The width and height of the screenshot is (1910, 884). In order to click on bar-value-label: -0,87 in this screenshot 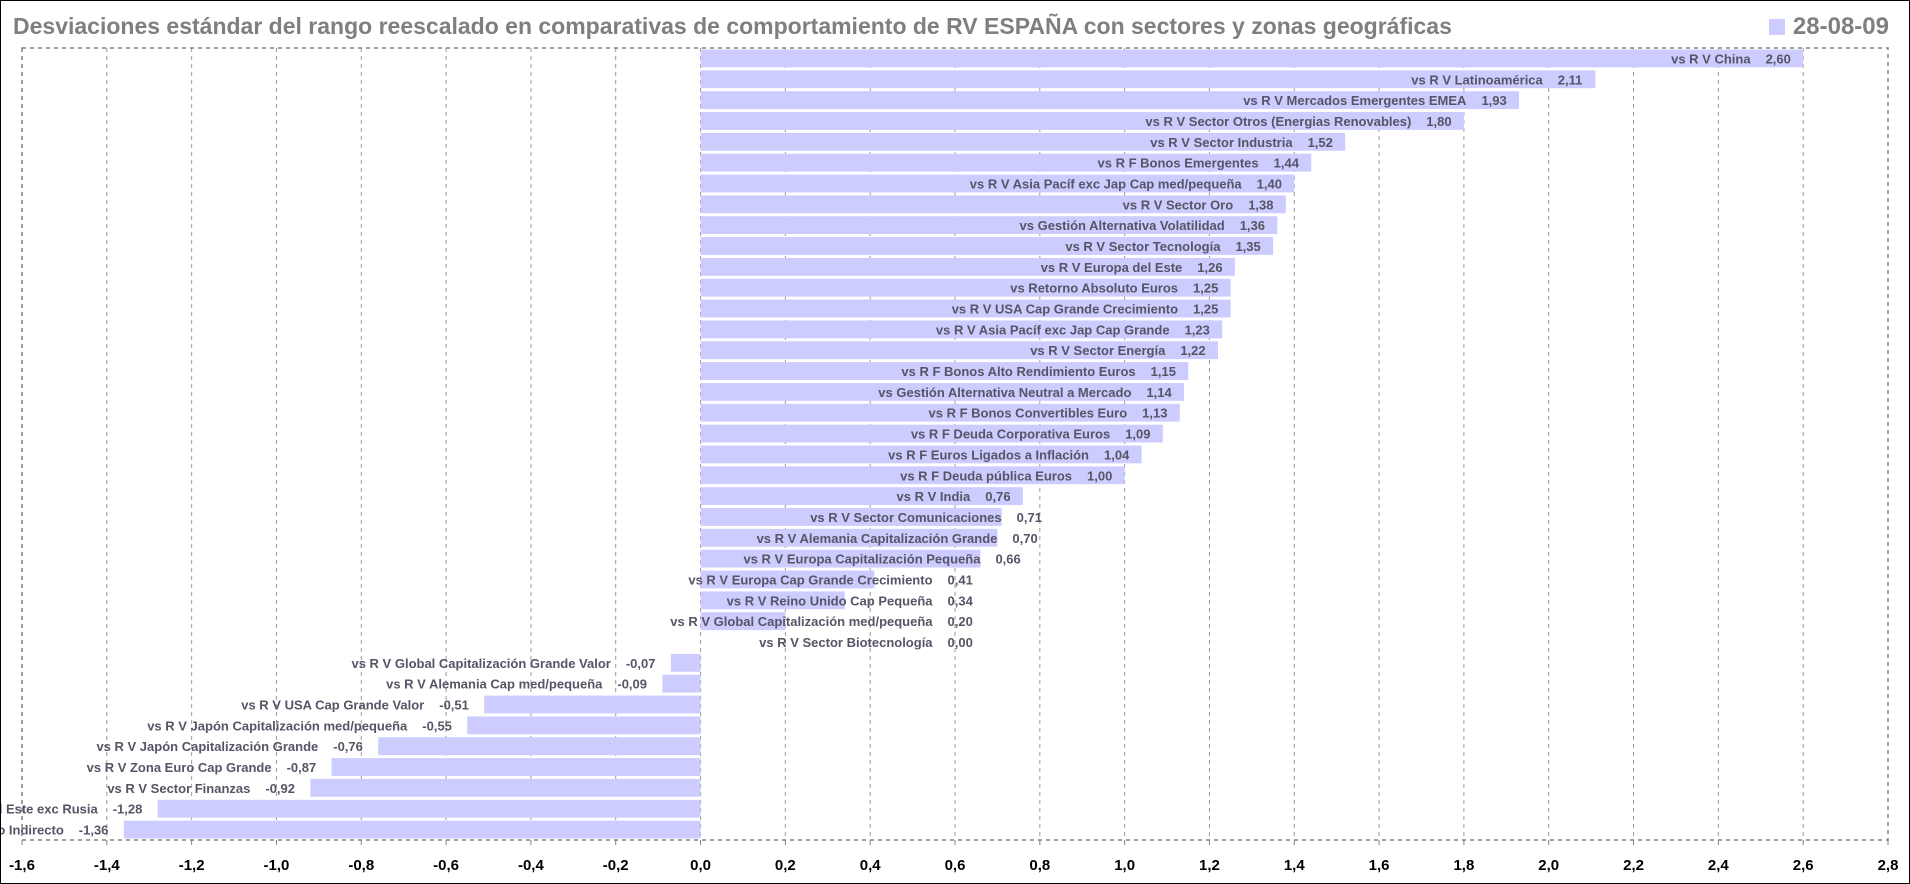, I will do `click(302, 767)`.